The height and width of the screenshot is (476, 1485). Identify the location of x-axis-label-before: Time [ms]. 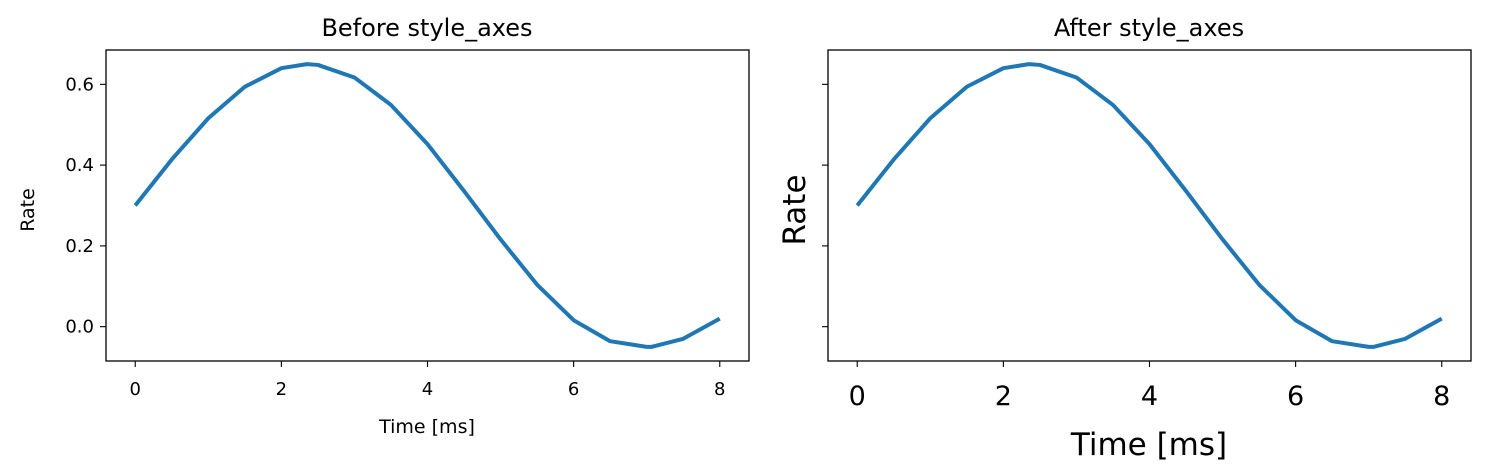
(426, 427).